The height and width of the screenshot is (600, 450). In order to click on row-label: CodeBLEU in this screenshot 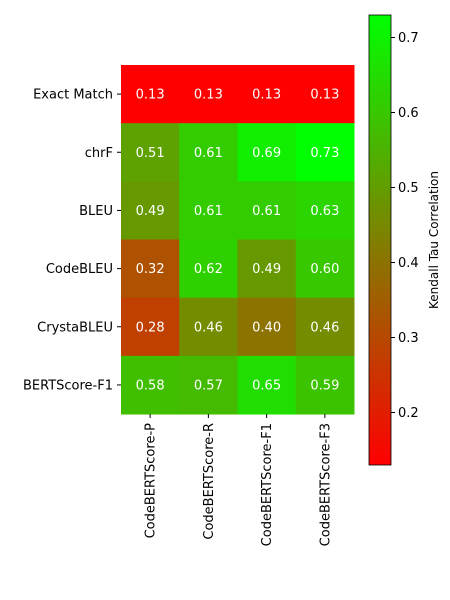, I will do `click(79, 269)`.